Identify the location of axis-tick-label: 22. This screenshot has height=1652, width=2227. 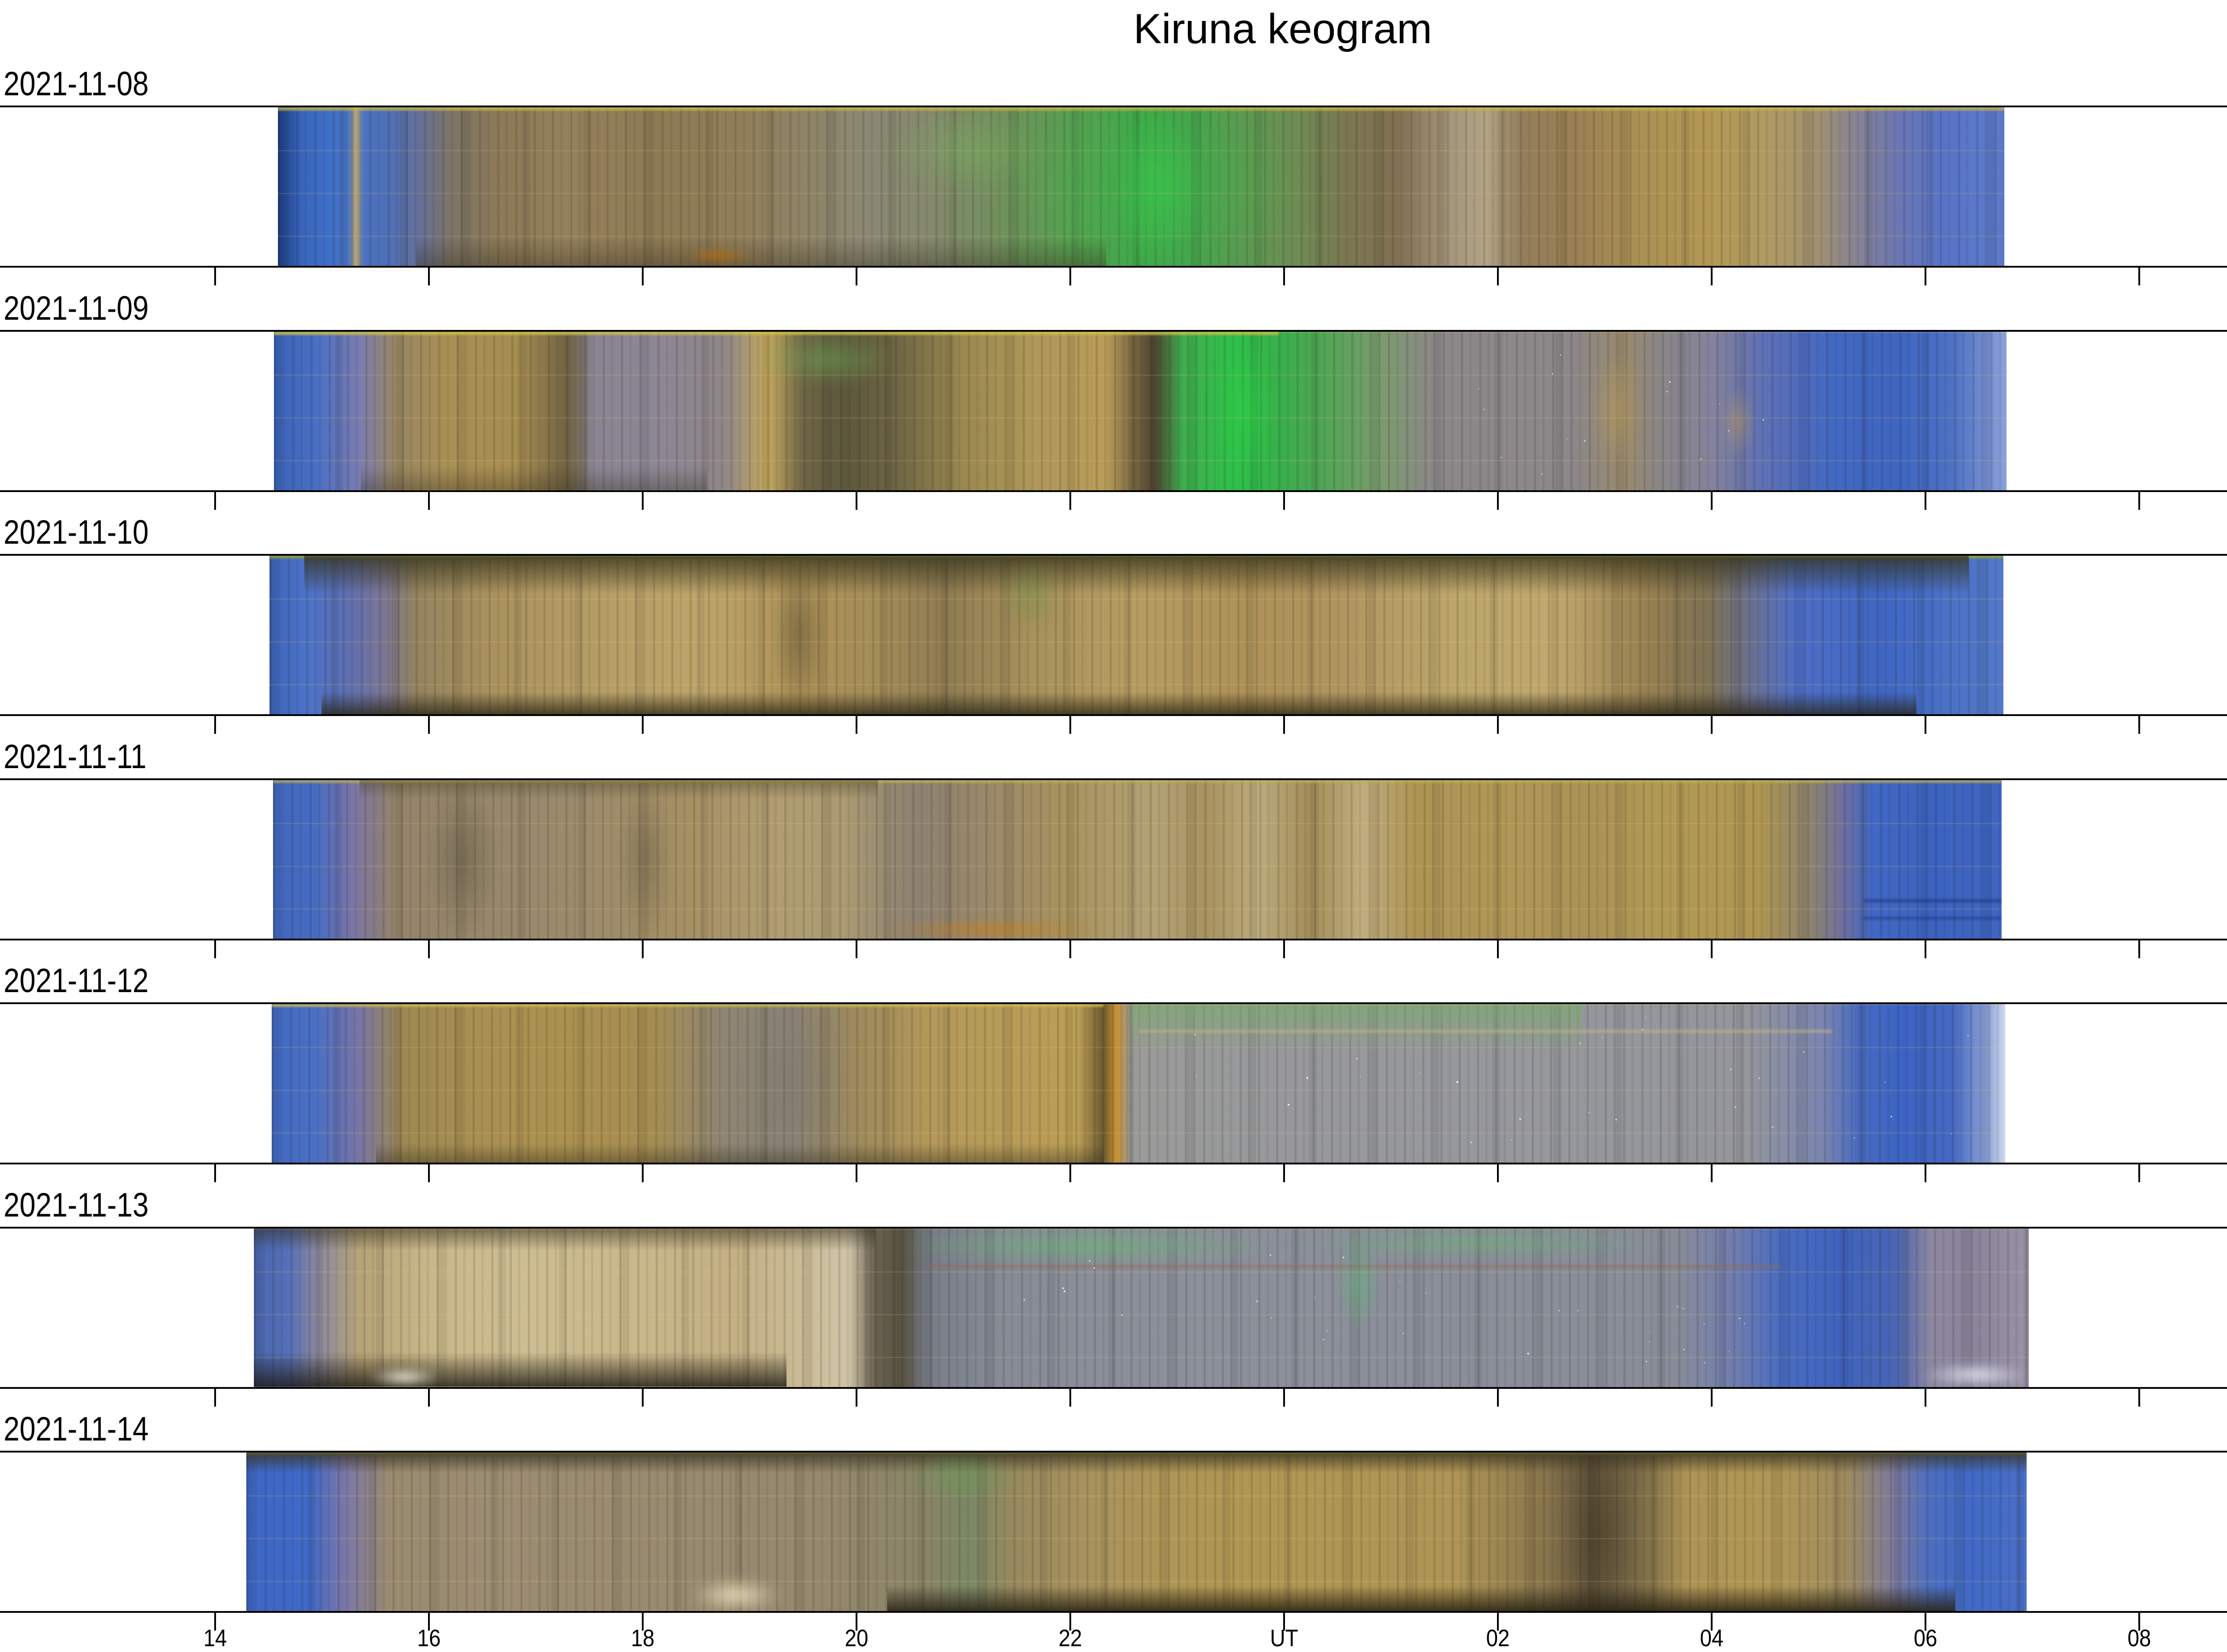
(1070, 1638).